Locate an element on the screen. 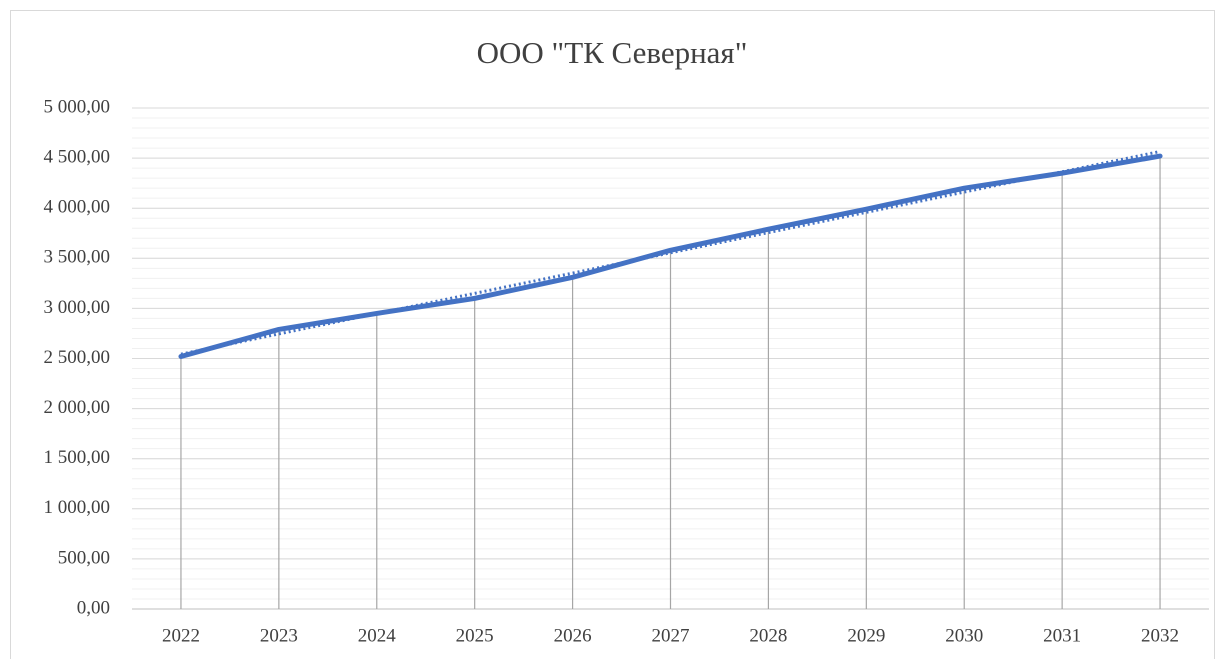 The height and width of the screenshot is (659, 1225). y-tick-label: 1 000,00 is located at coordinates (77, 507).